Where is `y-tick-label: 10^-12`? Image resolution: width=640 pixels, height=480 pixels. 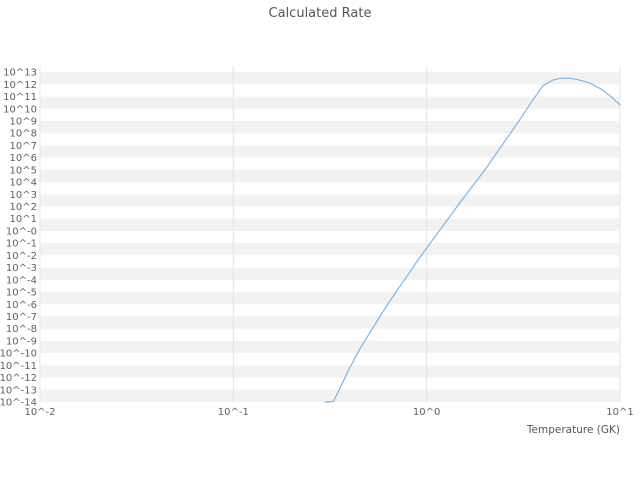 y-tick-label: 10^-12 is located at coordinates (18, 378).